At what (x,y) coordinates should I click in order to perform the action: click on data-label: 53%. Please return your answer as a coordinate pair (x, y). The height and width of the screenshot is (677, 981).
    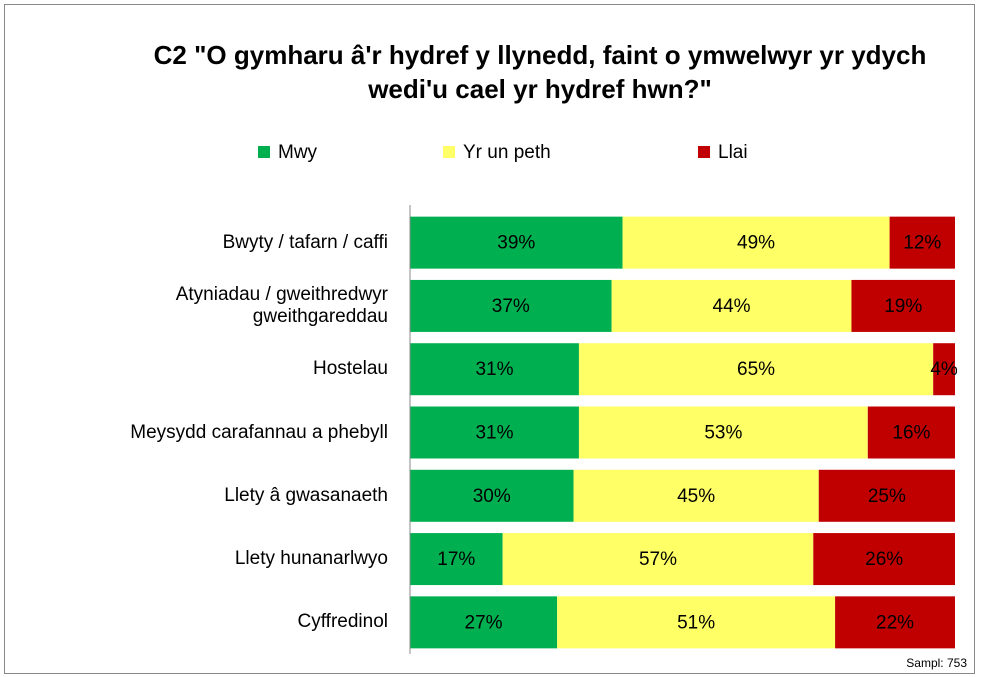
    Looking at the image, I should click on (723, 433).